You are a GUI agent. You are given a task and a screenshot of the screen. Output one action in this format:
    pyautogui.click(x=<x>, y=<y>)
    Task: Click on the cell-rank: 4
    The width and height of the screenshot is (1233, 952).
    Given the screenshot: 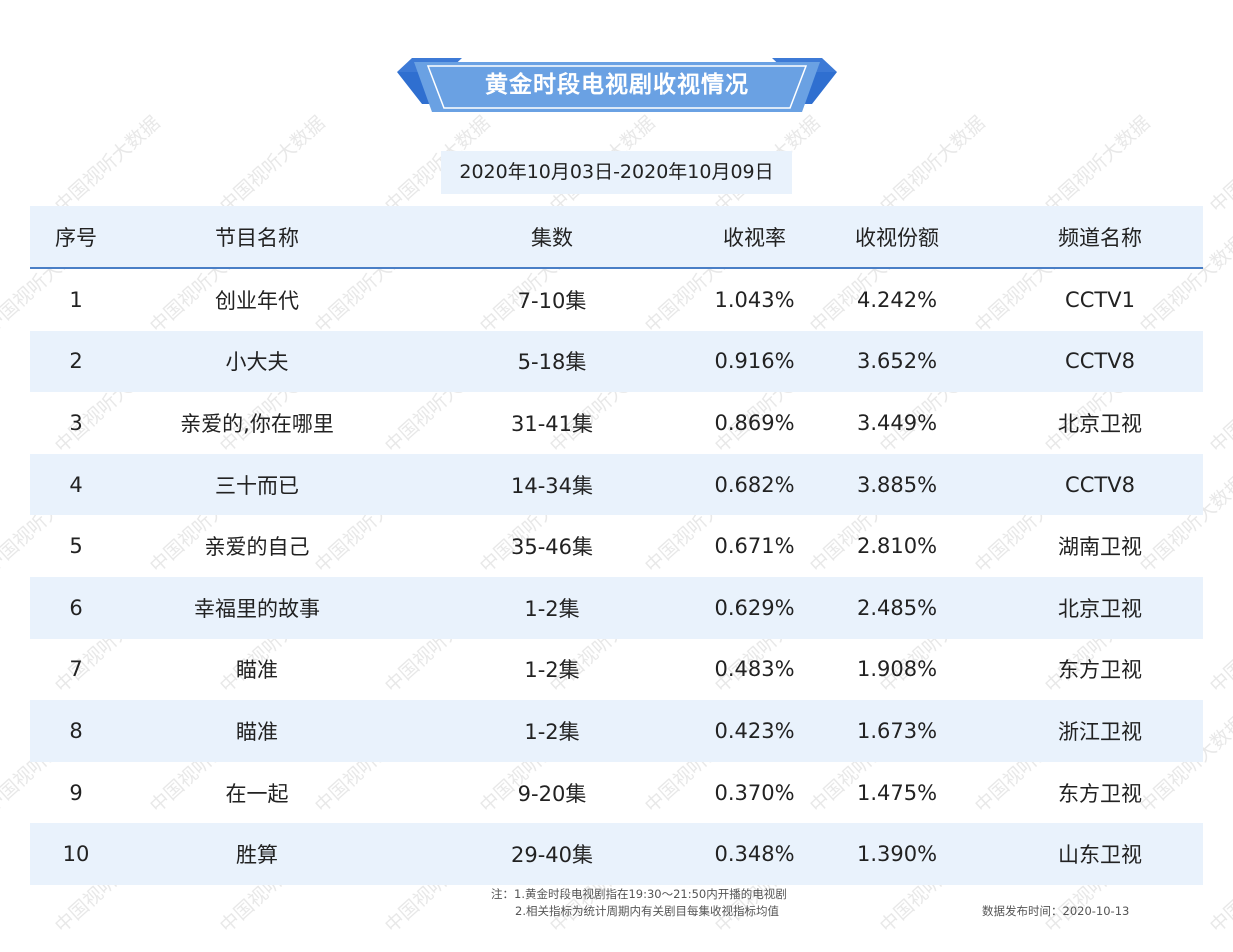 What is the action you would take?
    pyautogui.click(x=76, y=484)
    